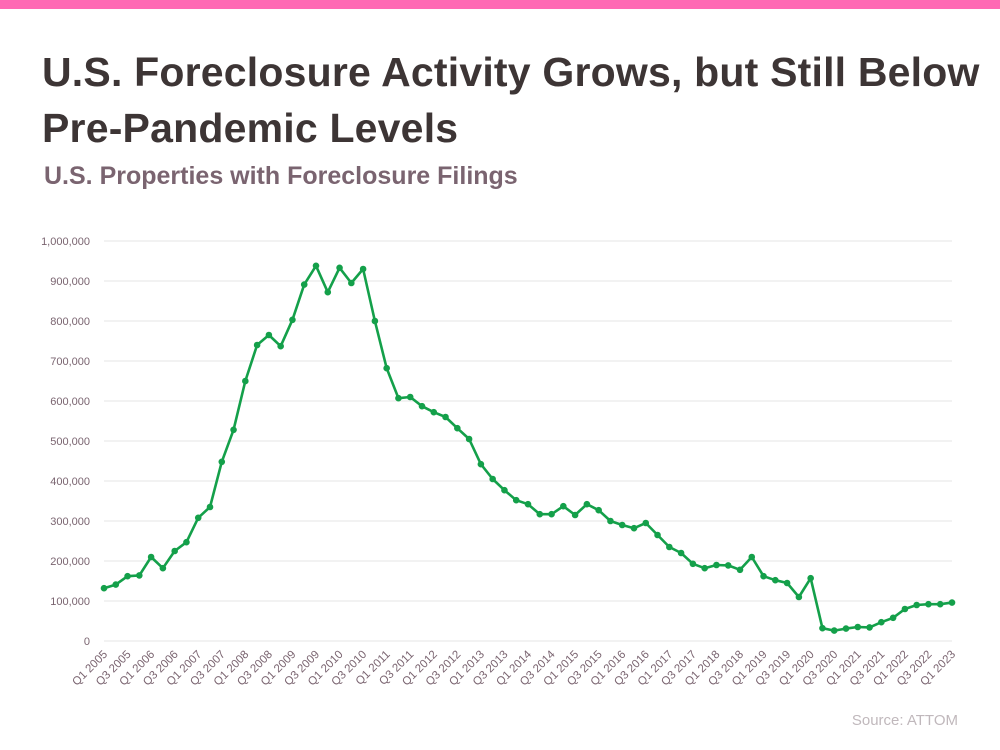 The width and height of the screenshot is (1000, 750). I want to click on y-tick-label: 900,000, so click(70, 282).